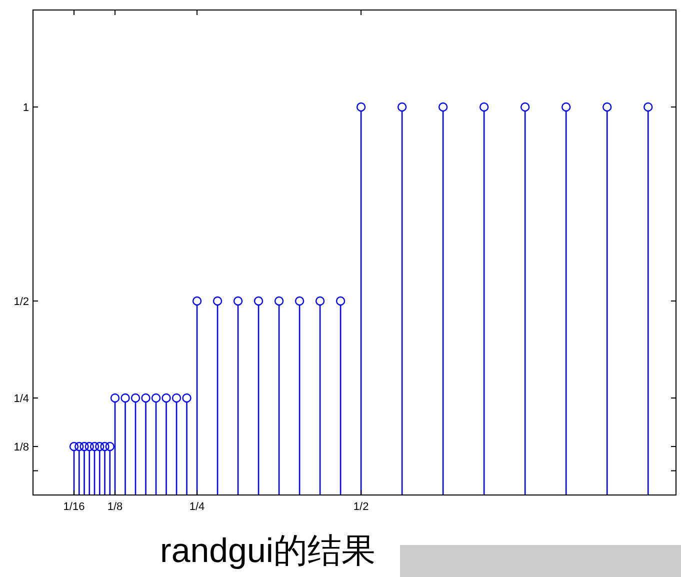  I want to click on text: randgui的结果, so click(268, 551).